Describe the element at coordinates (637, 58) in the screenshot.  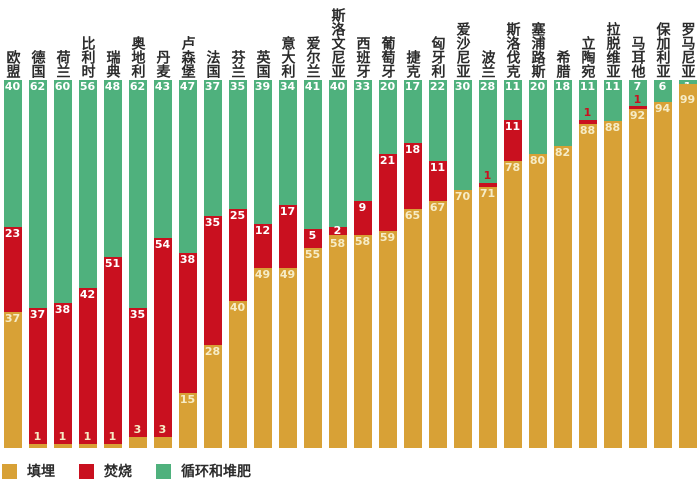
I see `category-label-col: 马耳他` at that location.